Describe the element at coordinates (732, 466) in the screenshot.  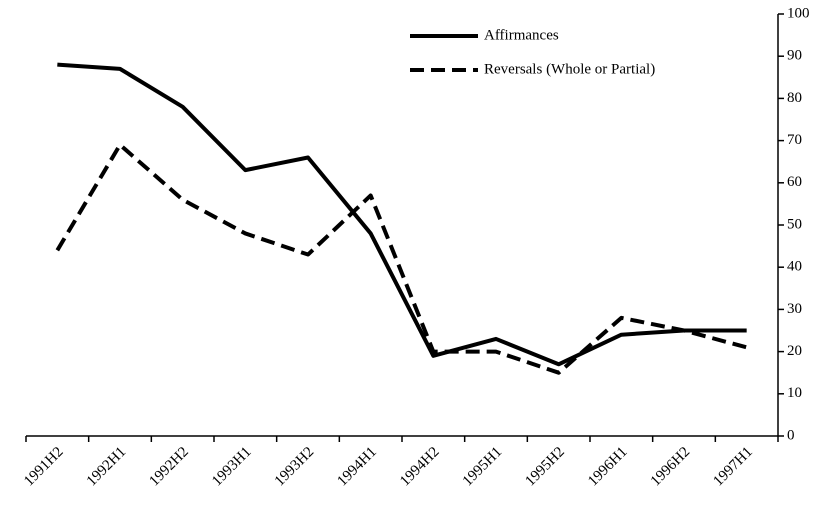
I see `x-tick-label: 1997H1` at that location.